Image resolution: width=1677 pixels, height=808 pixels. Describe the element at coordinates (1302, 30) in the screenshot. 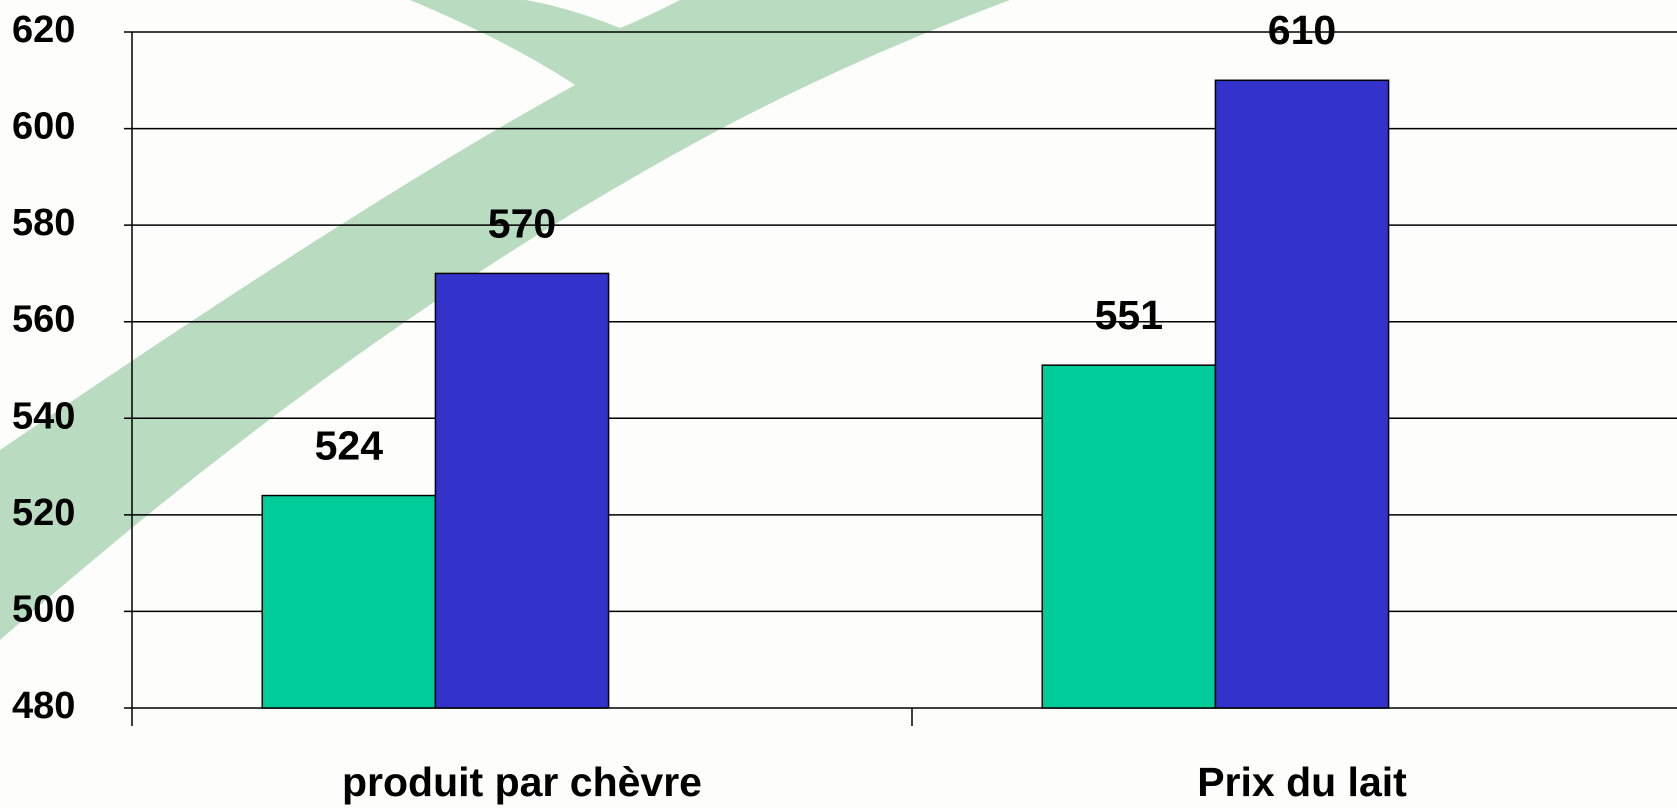

I see `value-label: 610` at that location.